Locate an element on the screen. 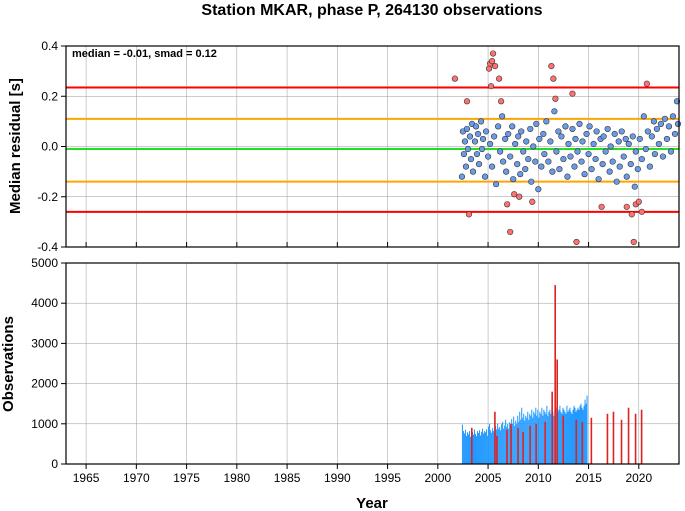 Image resolution: width=685 pixels, height=511 pixels. x-tick-label: 1975 is located at coordinates (186, 478).